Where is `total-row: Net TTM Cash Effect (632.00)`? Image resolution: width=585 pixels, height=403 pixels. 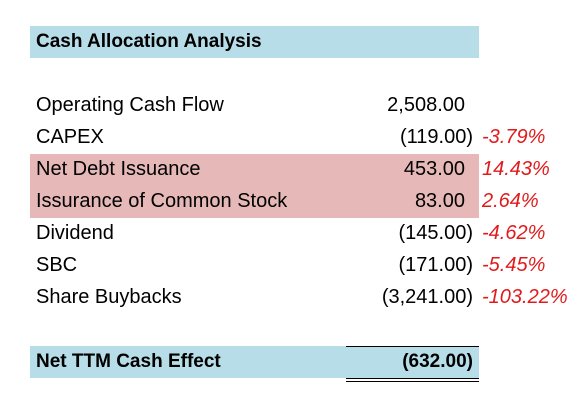 total-row: Net TTM Cash Effect (632.00) is located at coordinates (254, 362).